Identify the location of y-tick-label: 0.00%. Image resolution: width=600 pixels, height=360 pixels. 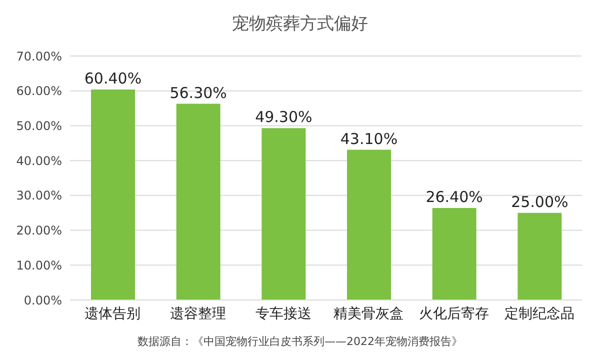
(43, 300).